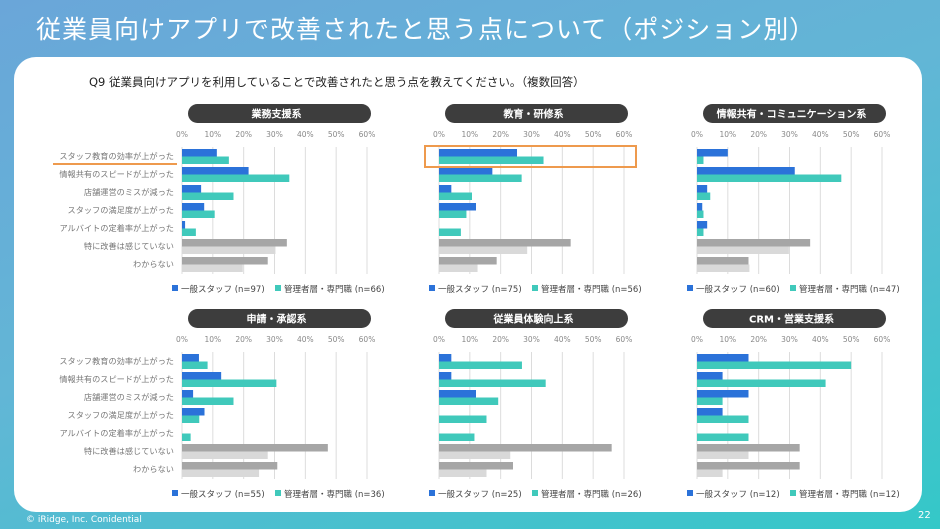 The width and height of the screenshot is (940, 529). I want to click on slide-title: 従業員向けアプリで改善されたと思う点について（ポジション別）, so click(426, 29).